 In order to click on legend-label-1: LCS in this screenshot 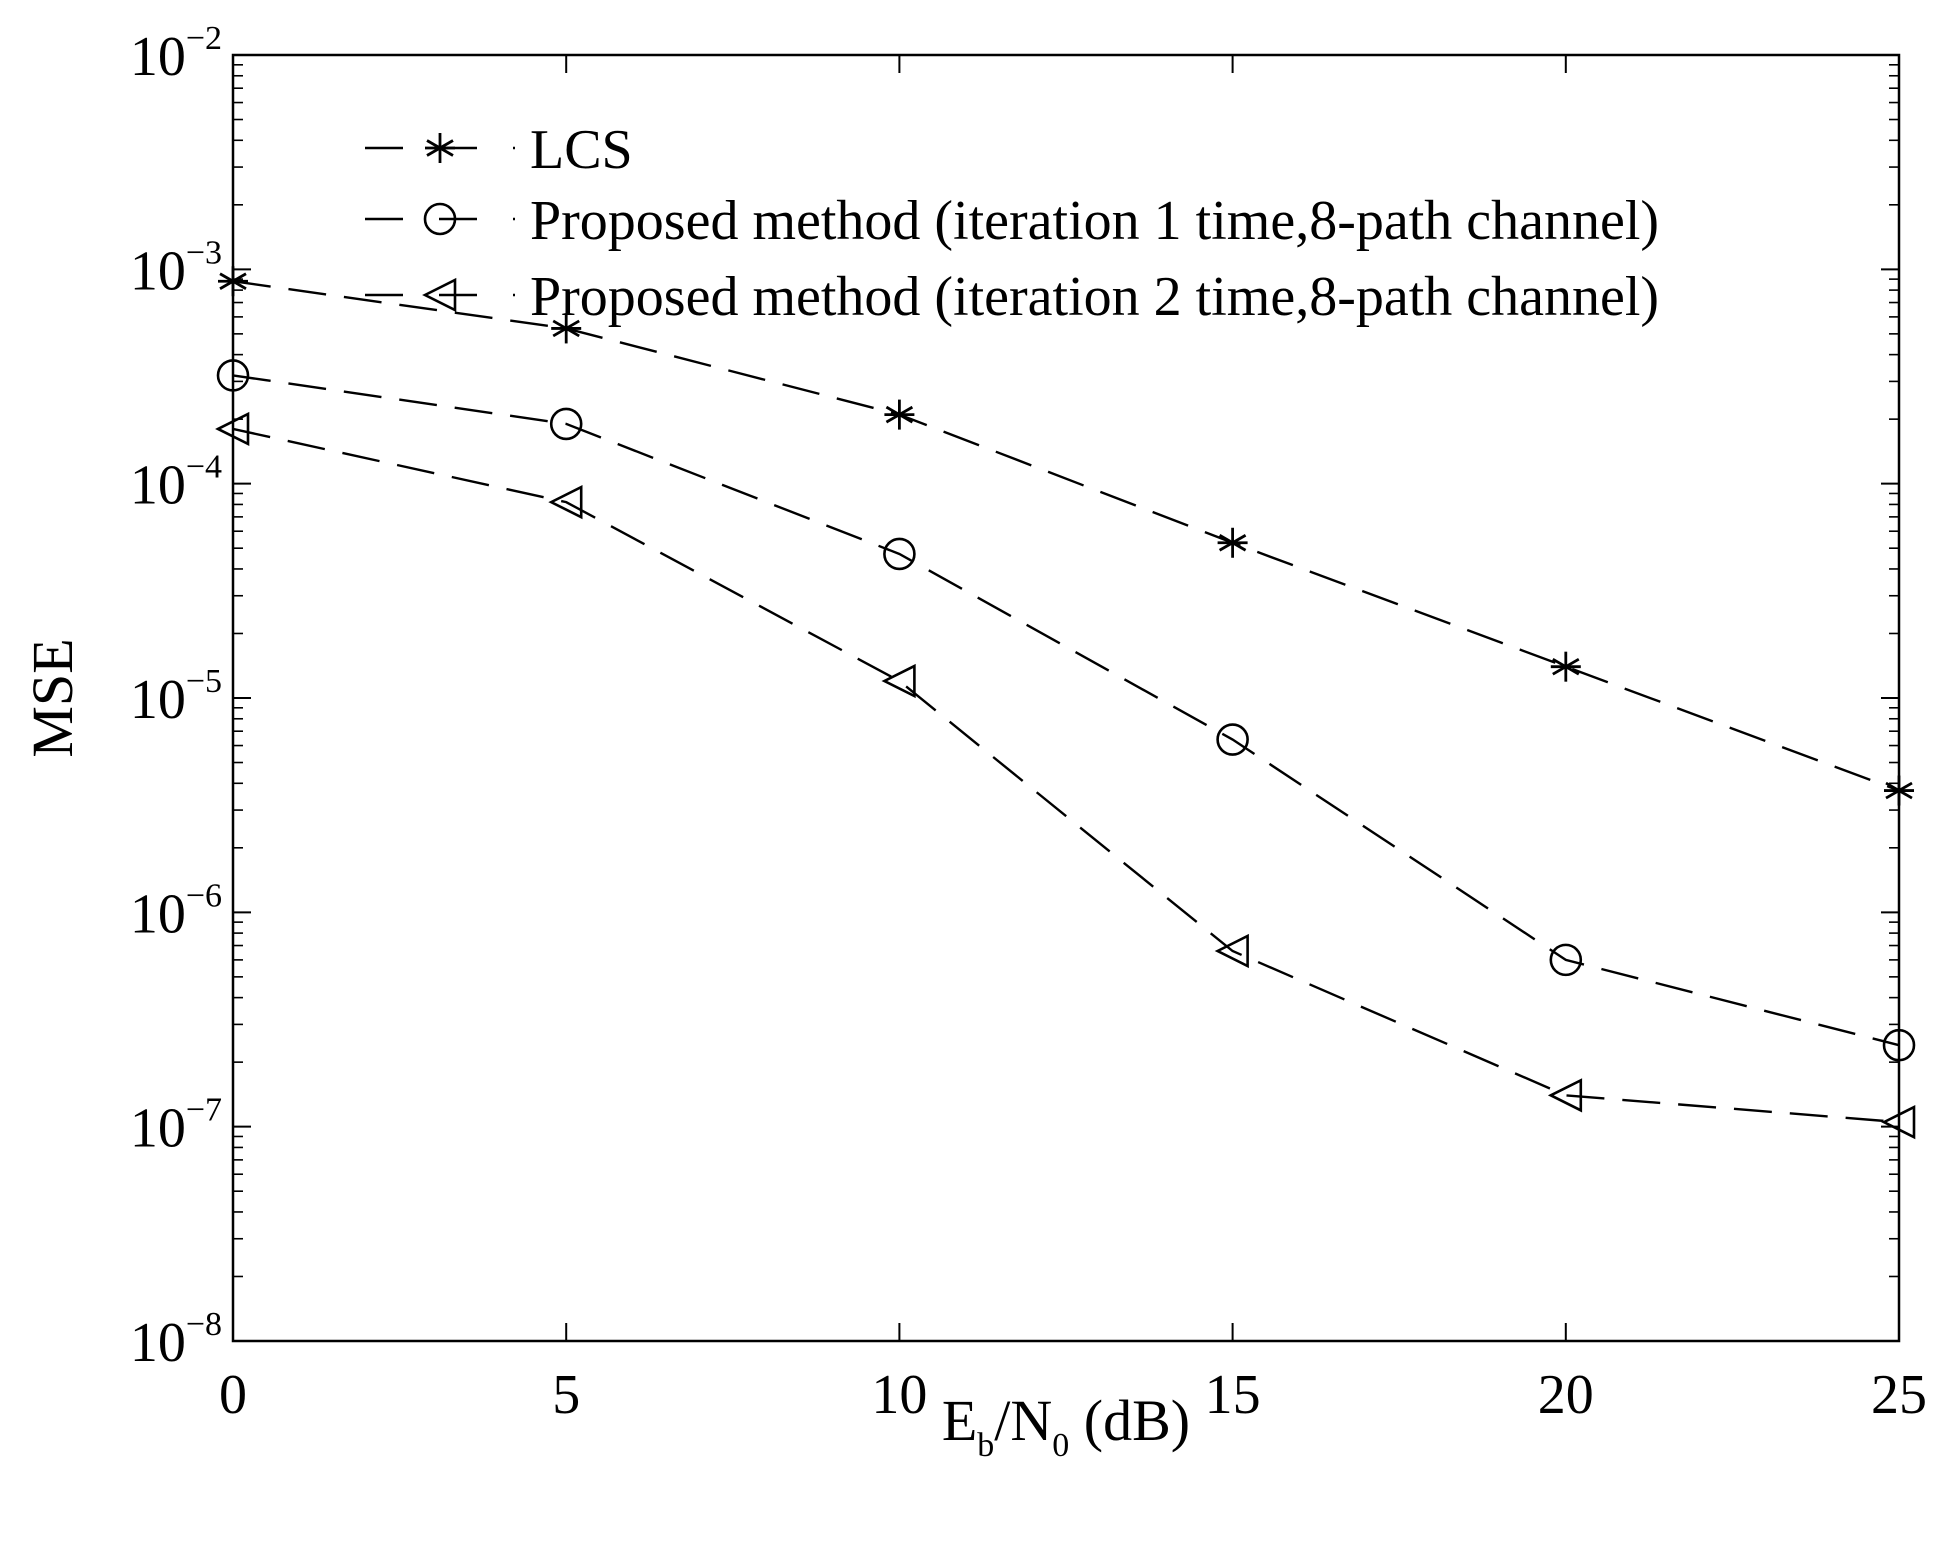, I will do `click(581, 150)`.